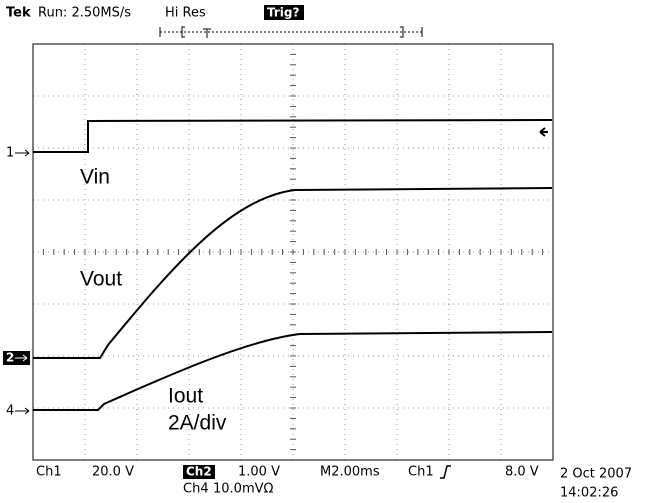  I want to click on ch1-scale: 20.0 V, so click(113, 472).